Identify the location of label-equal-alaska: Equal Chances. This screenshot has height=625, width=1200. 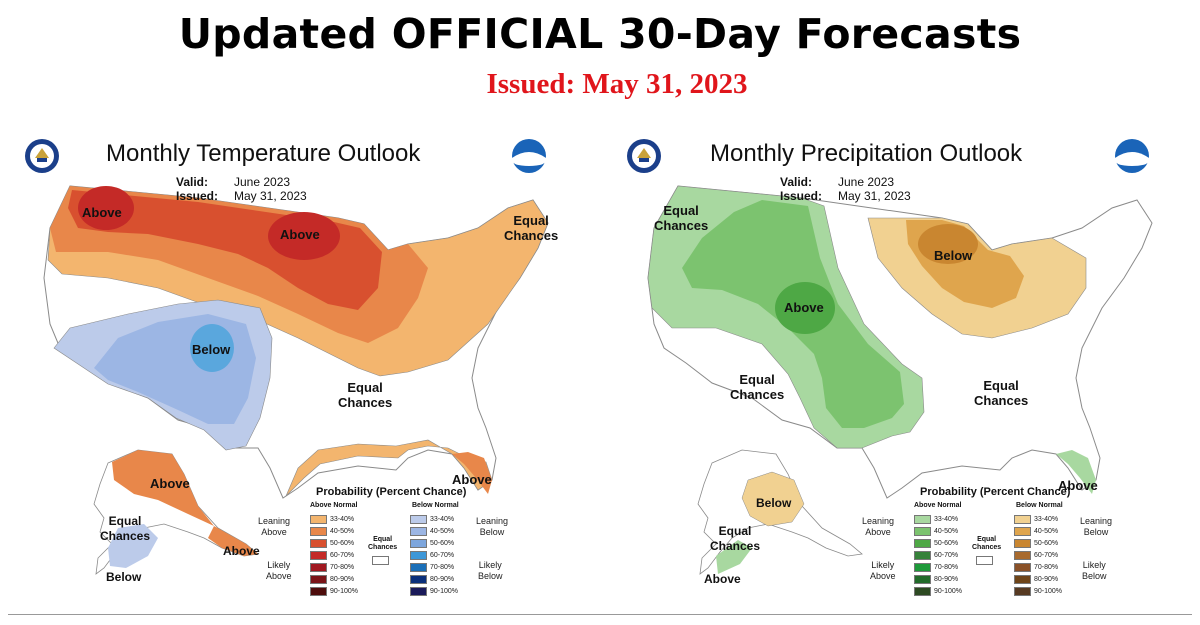
(735, 538).